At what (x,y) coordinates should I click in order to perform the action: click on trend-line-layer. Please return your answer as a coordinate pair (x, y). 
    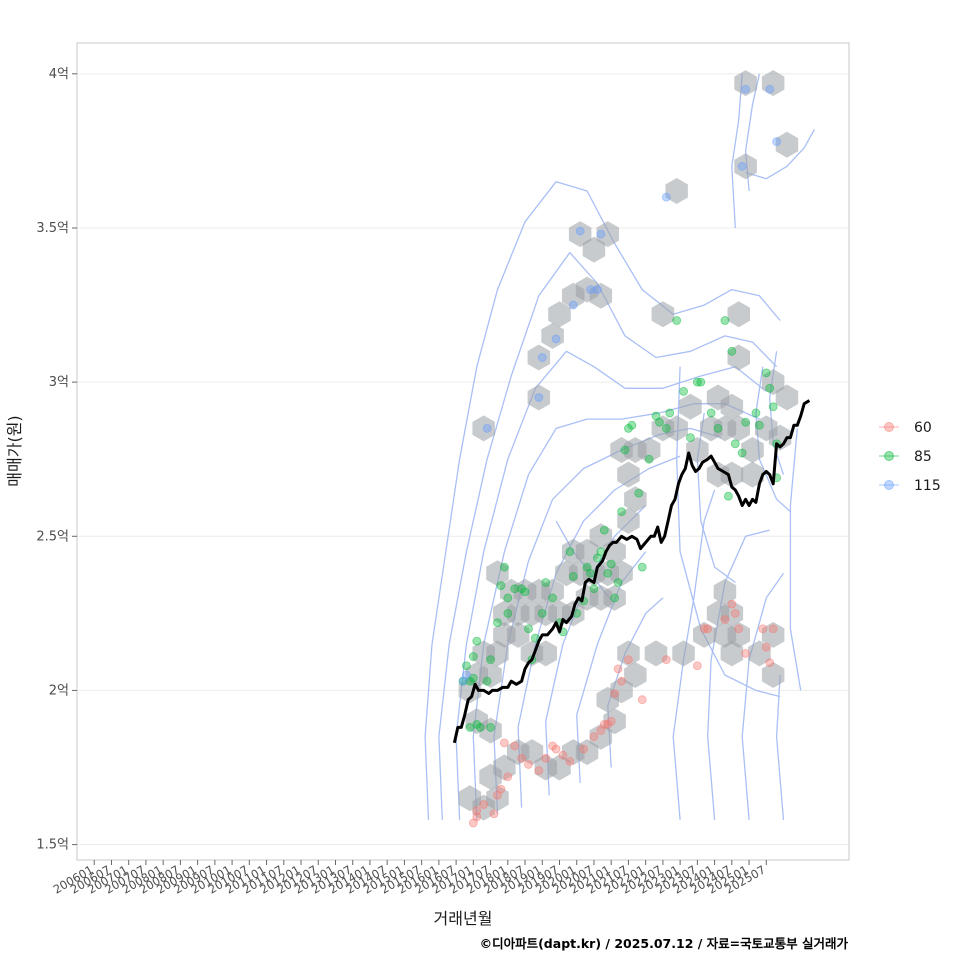
    Looking at the image, I should click on (631, 571).